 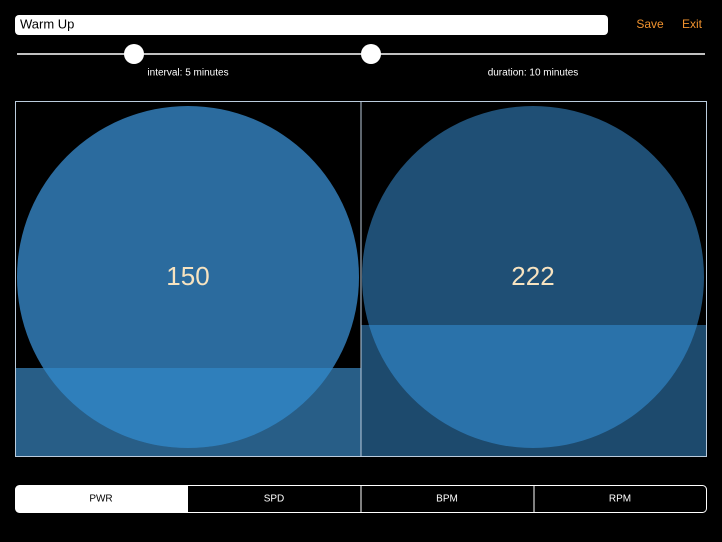 I want to click on tab: PWR, so click(x=100, y=499).